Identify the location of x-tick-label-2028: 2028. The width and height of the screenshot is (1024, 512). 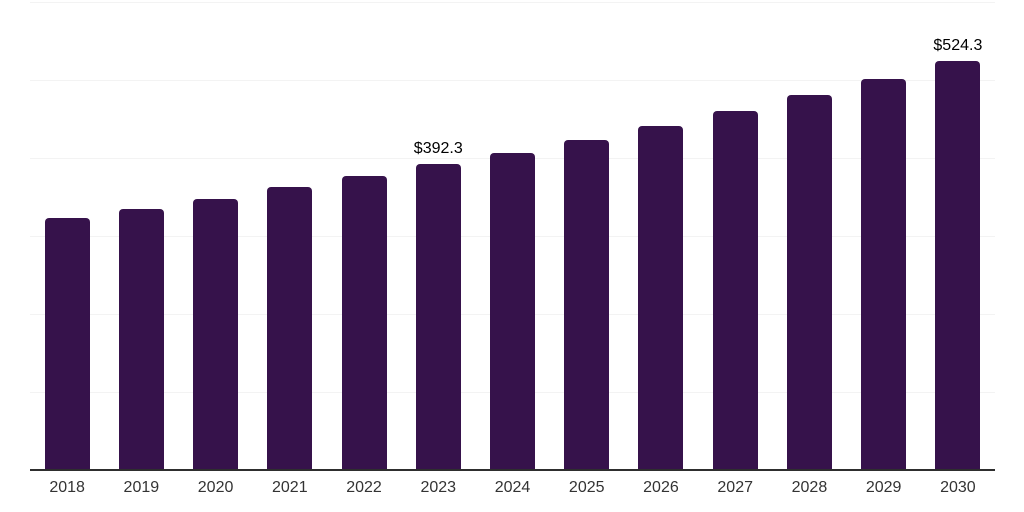
(809, 487).